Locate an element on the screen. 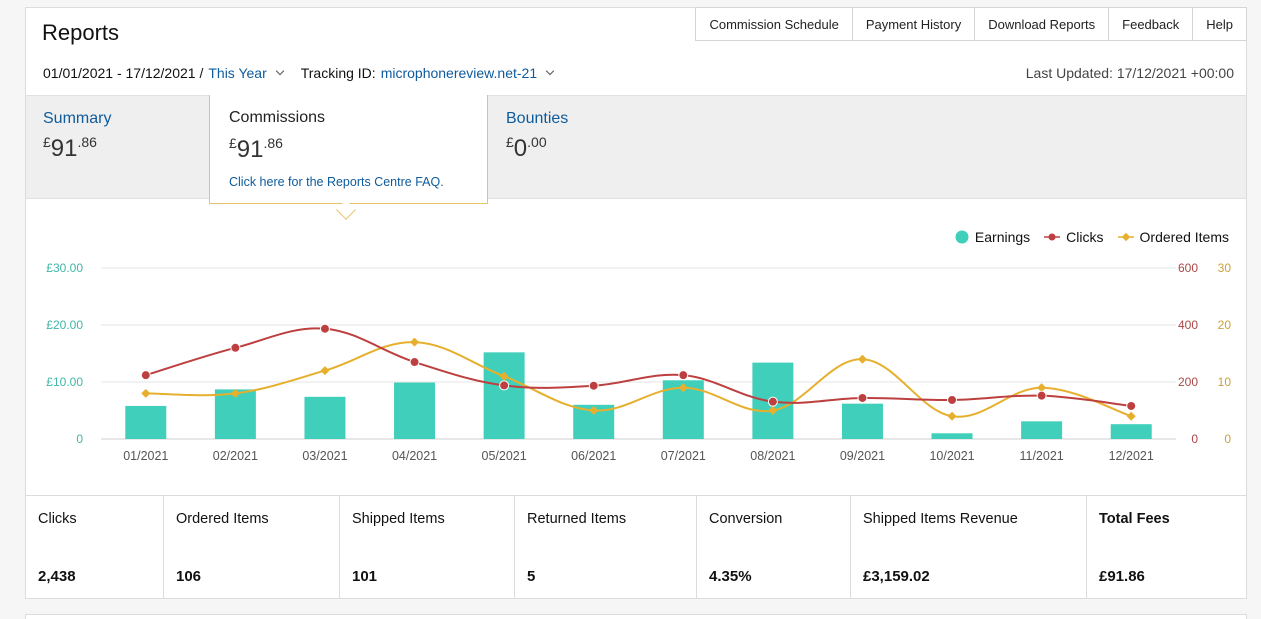  x-tick-label: 05/2021 is located at coordinates (504, 456).